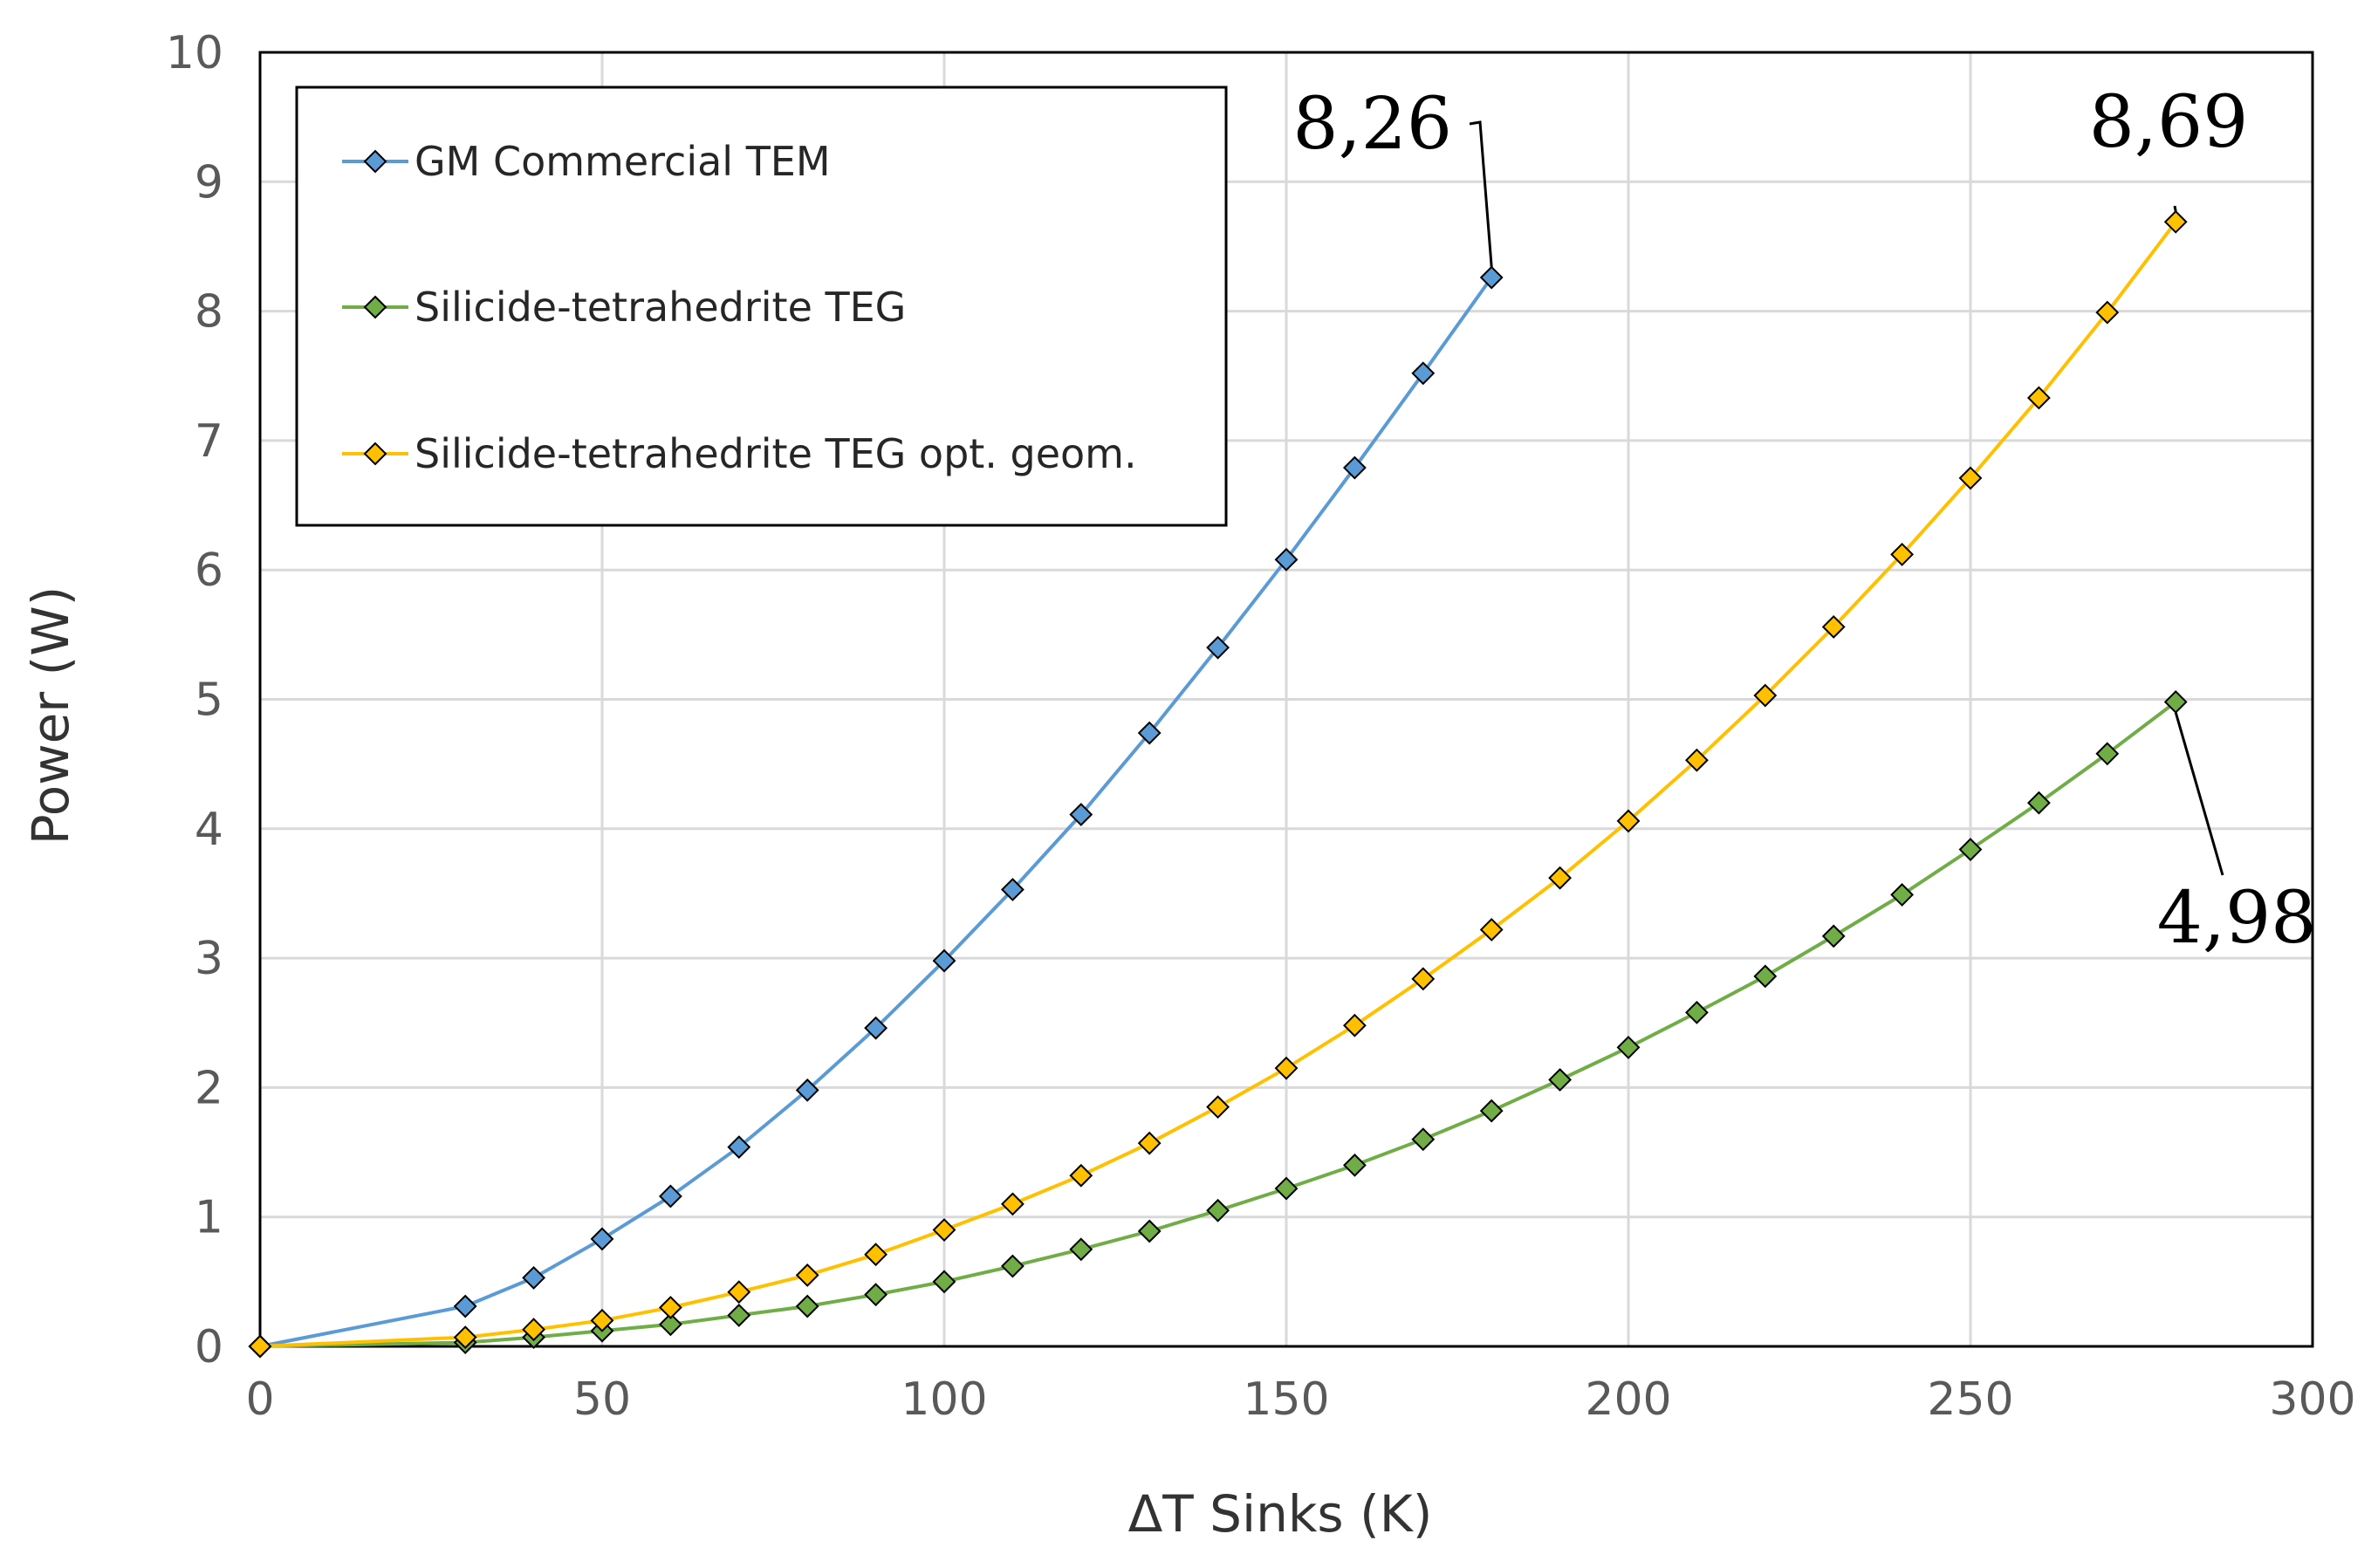  Describe the element at coordinates (944, 1399) in the screenshot. I see `x-tick-label: 100` at that location.